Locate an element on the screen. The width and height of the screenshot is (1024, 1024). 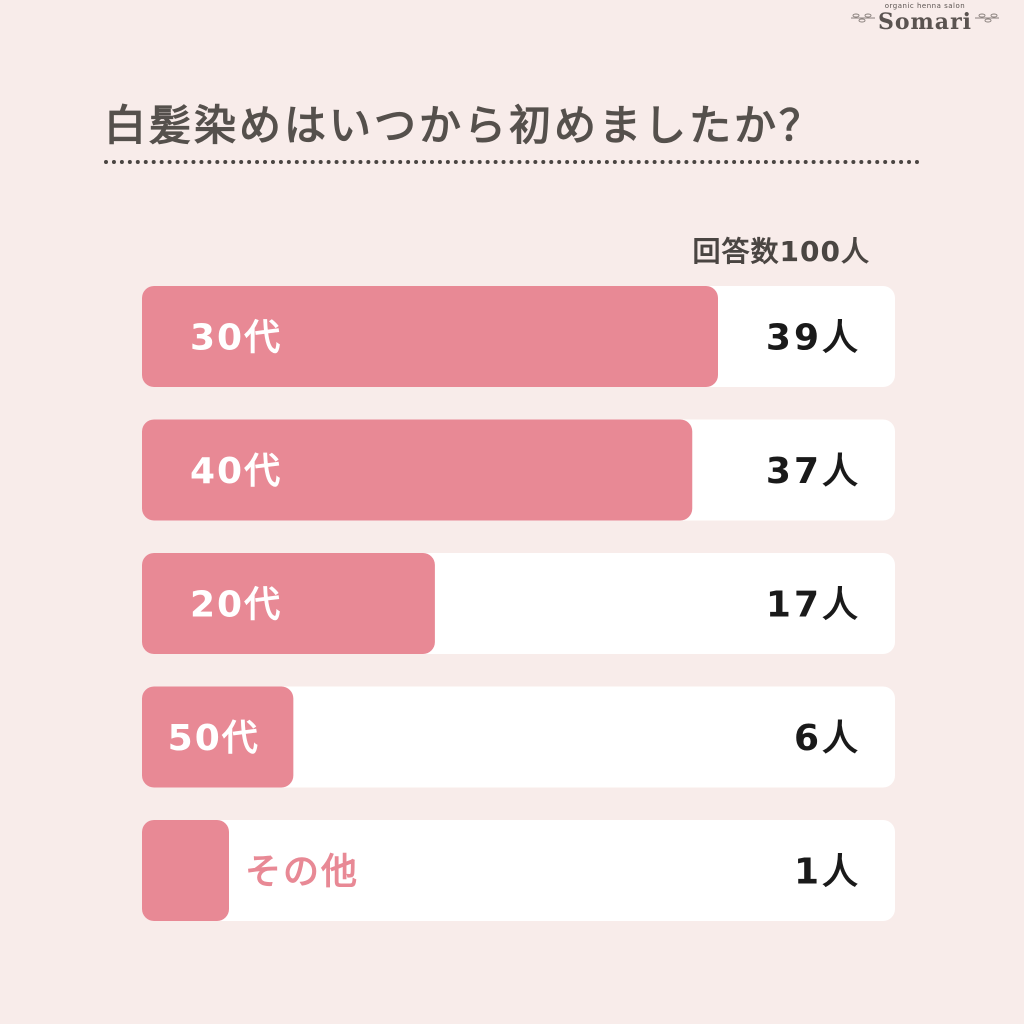
value-label: 37人 is located at coordinates (813, 471).